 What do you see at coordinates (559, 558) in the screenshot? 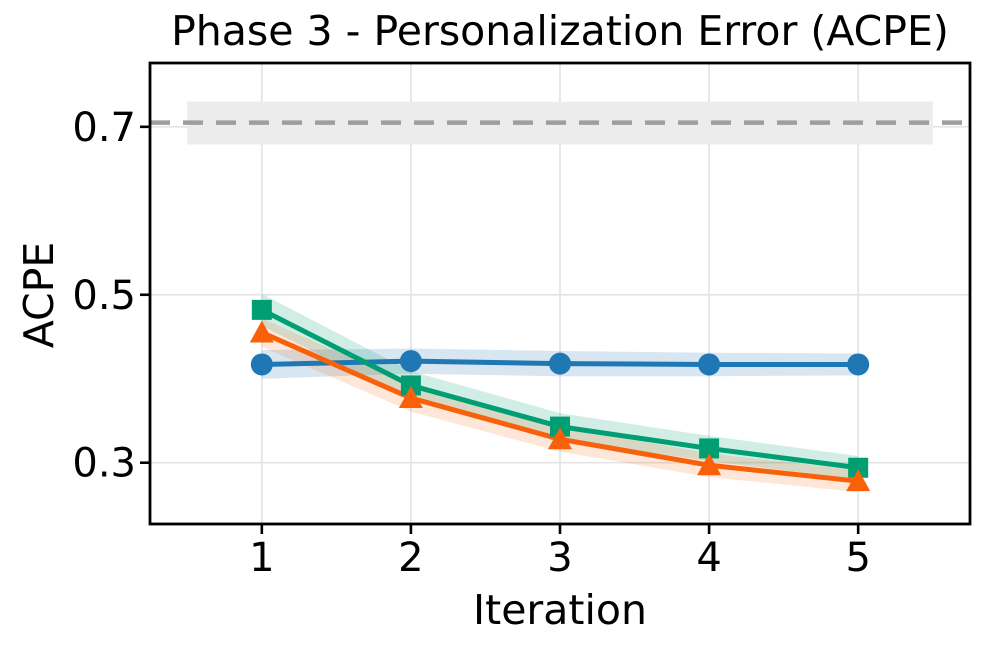
I see `x-tick-label: 3` at bounding box center [559, 558].